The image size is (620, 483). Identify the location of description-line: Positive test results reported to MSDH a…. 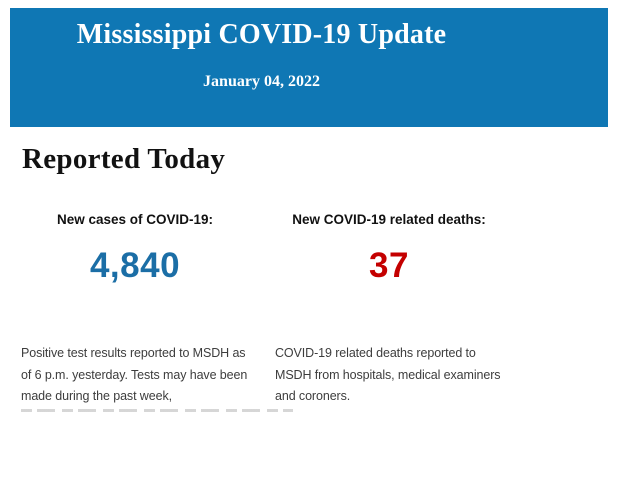
(133, 353).